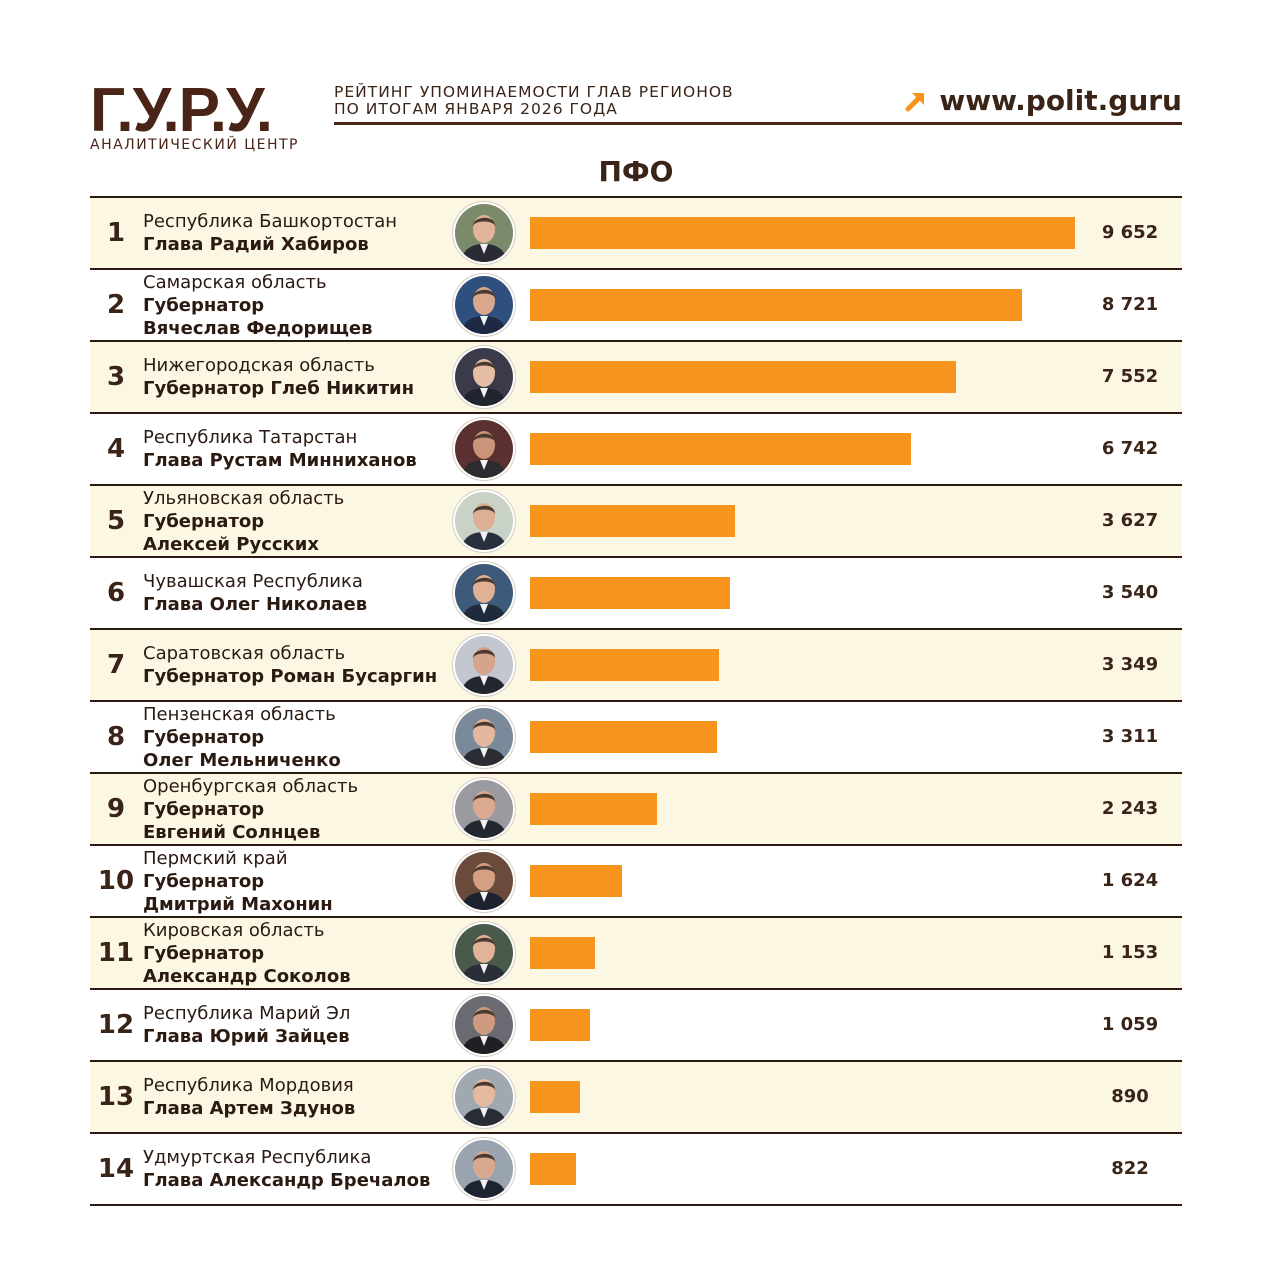 The width and height of the screenshot is (1272, 1280). Describe the element at coordinates (298, 1025) in the screenshot. I see `row-label: Республика Марий Эл Глава Юрий Зайцев` at that location.